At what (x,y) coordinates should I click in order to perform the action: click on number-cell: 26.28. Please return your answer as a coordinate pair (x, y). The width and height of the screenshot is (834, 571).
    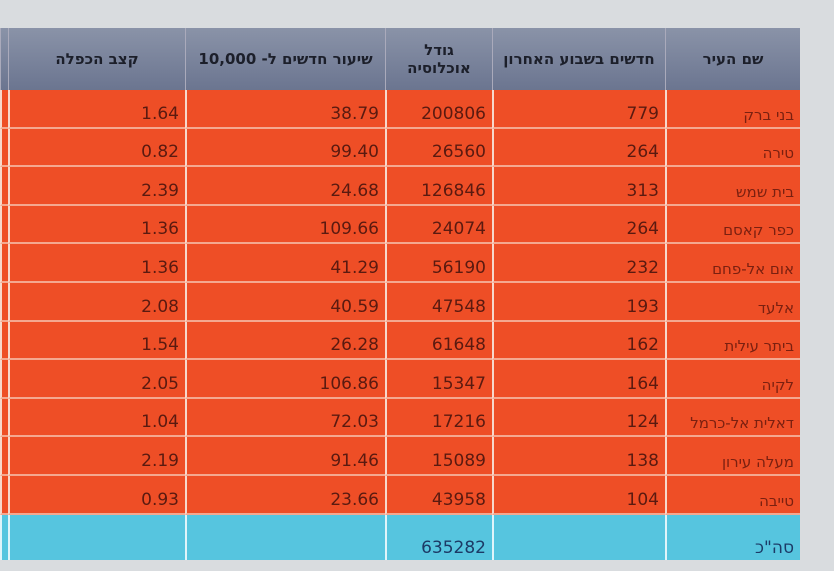
    Looking at the image, I should click on (285, 341).